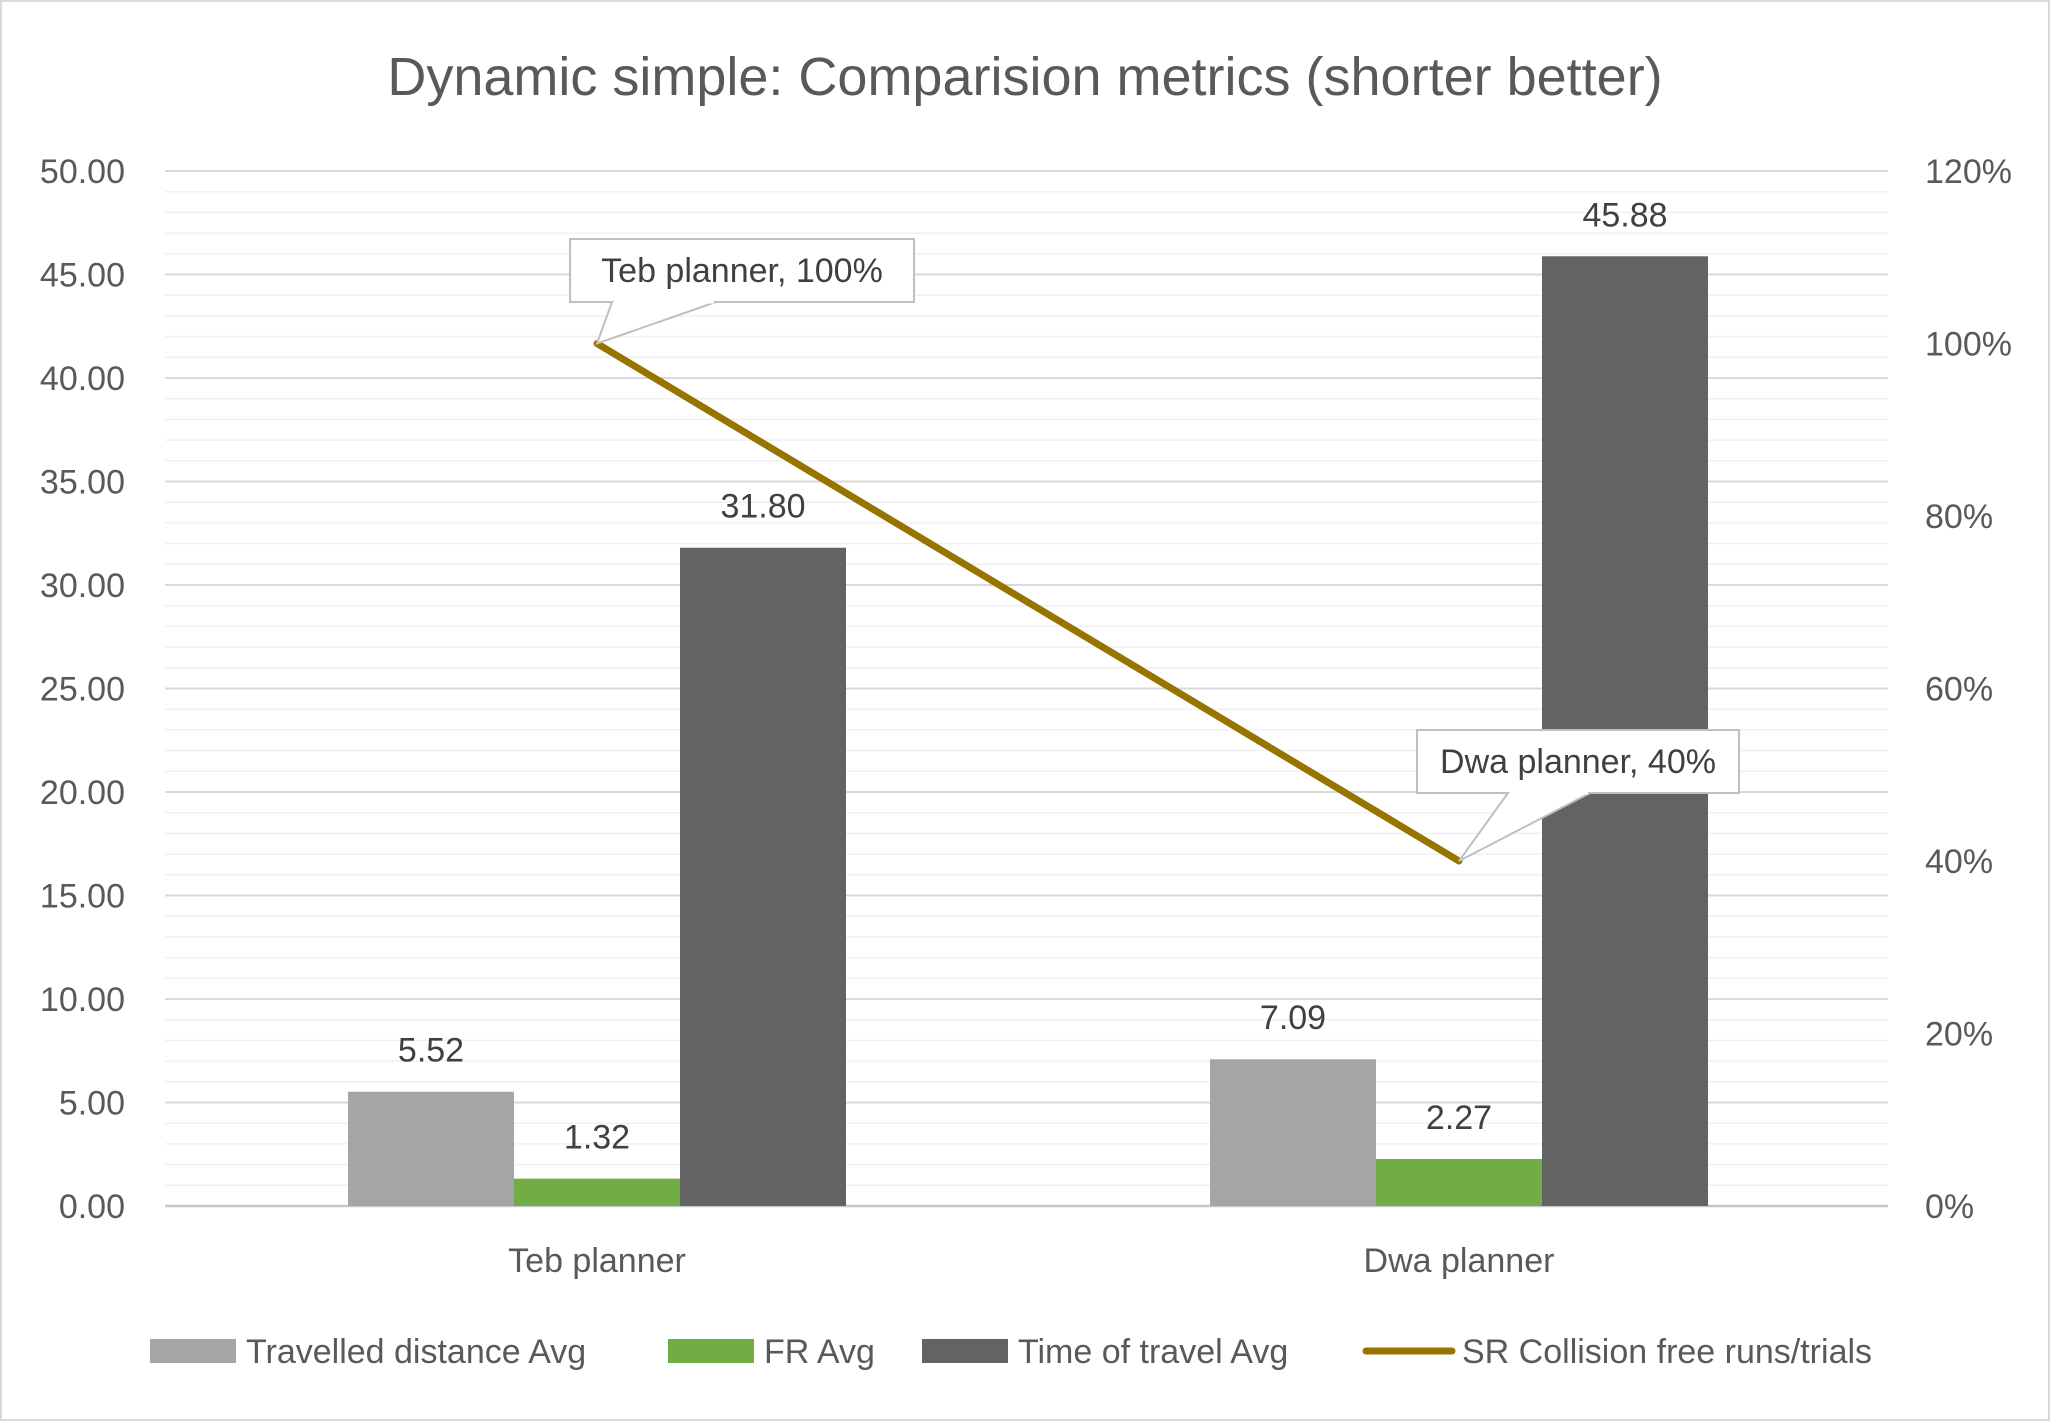 The image size is (2050, 1426). What do you see at coordinates (92, 1207) in the screenshot?
I see `y-tick-label: 0.00` at bounding box center [92, 1207].